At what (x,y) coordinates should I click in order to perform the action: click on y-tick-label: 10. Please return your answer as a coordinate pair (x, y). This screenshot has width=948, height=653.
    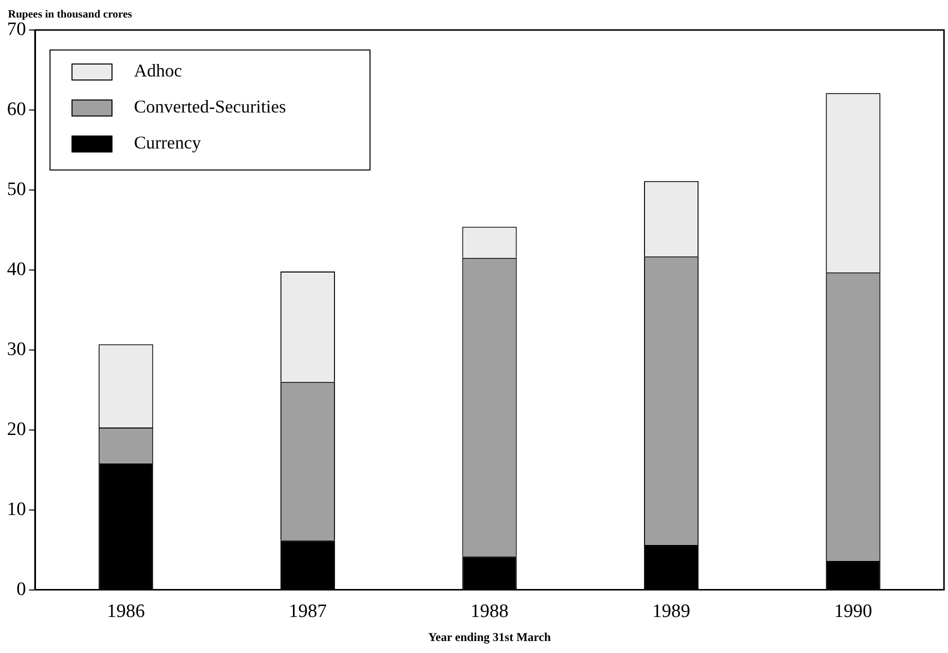
    Looking at the image, I should click on (16, 509).